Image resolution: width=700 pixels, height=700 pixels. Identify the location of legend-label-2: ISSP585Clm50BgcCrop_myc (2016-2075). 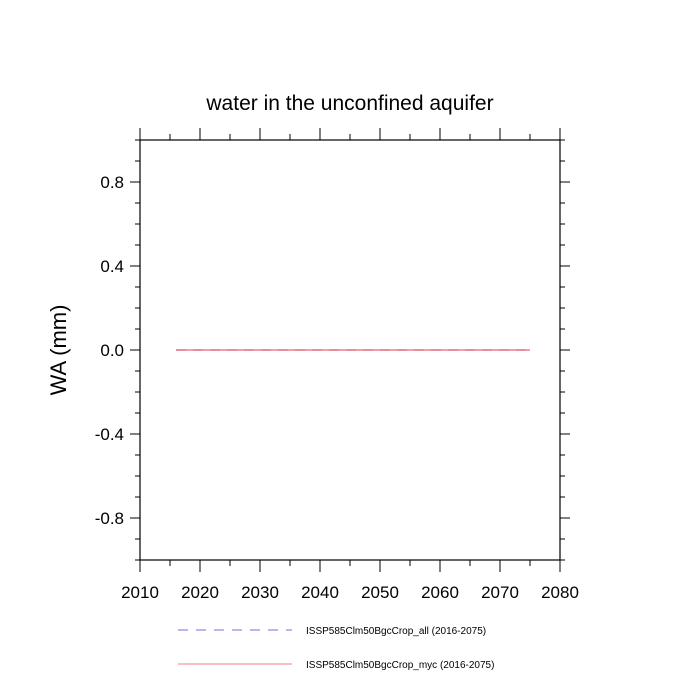
(400, 665).